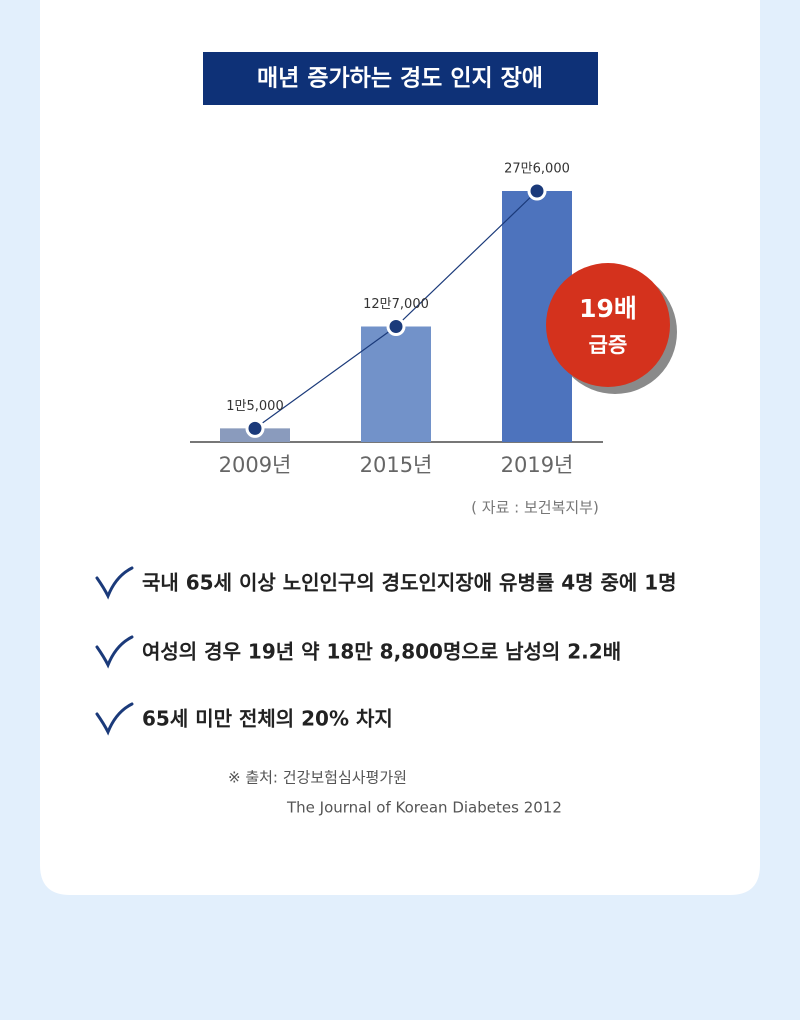 The height and width of the screenshot is (1020, 800). I want to click on bullet-text: 65세 미만 전체의 20% 차지, so click(267, 719).